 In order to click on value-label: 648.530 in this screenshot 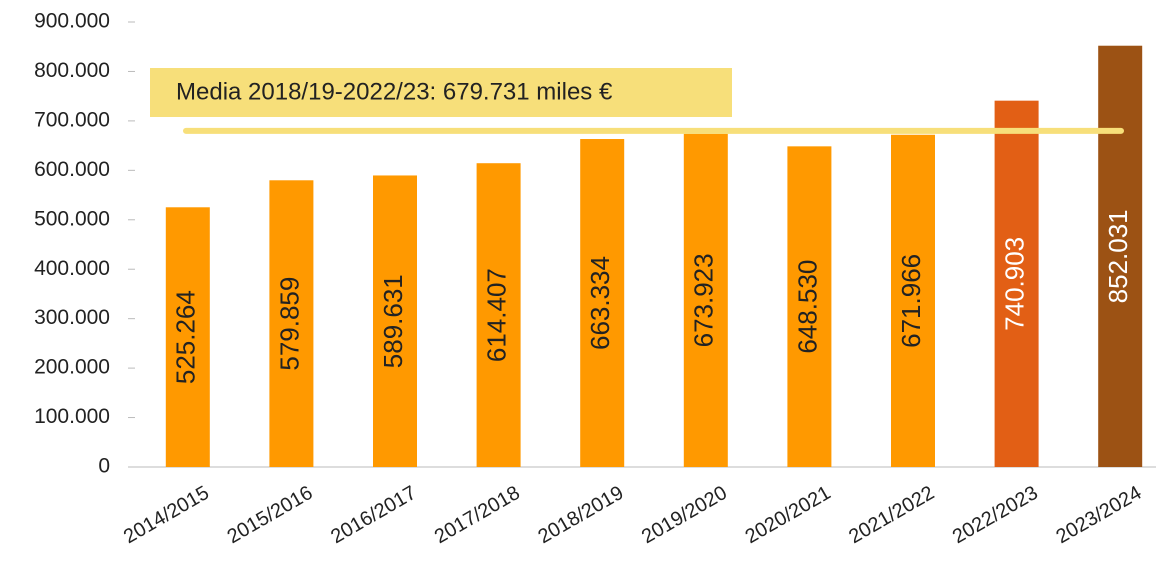, I will do `click(807, 307)`.